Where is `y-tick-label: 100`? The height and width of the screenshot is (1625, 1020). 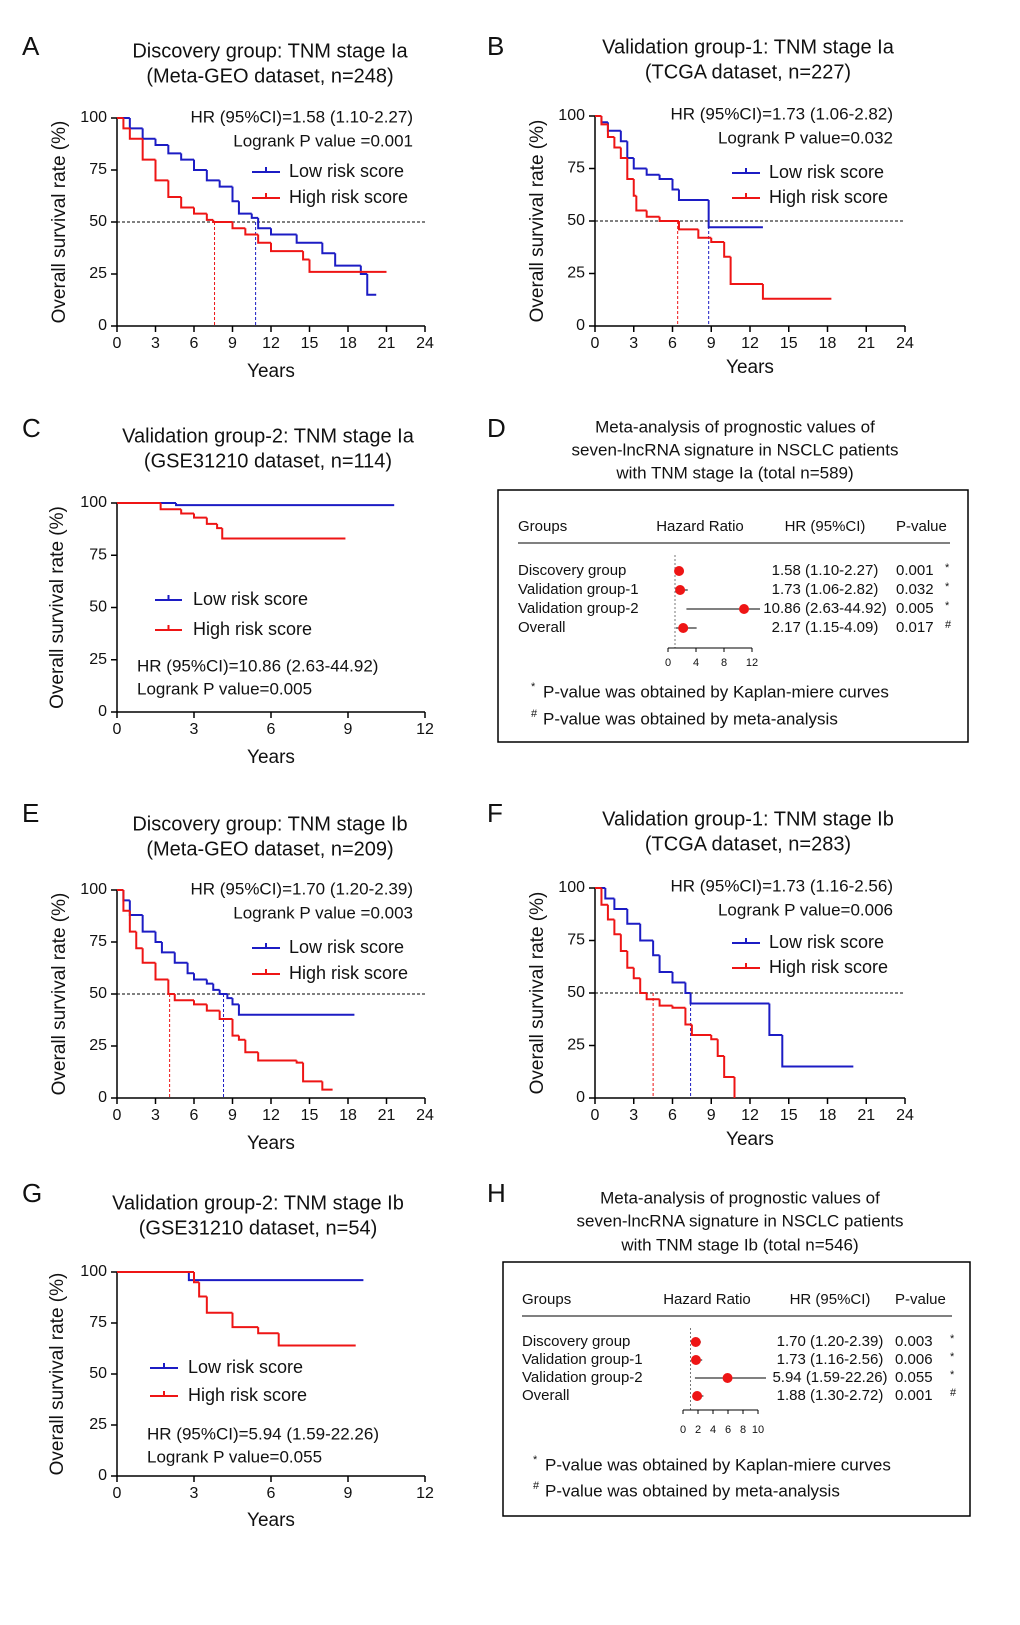 y-tick-label: 100 is located at coordinates (93, 889).